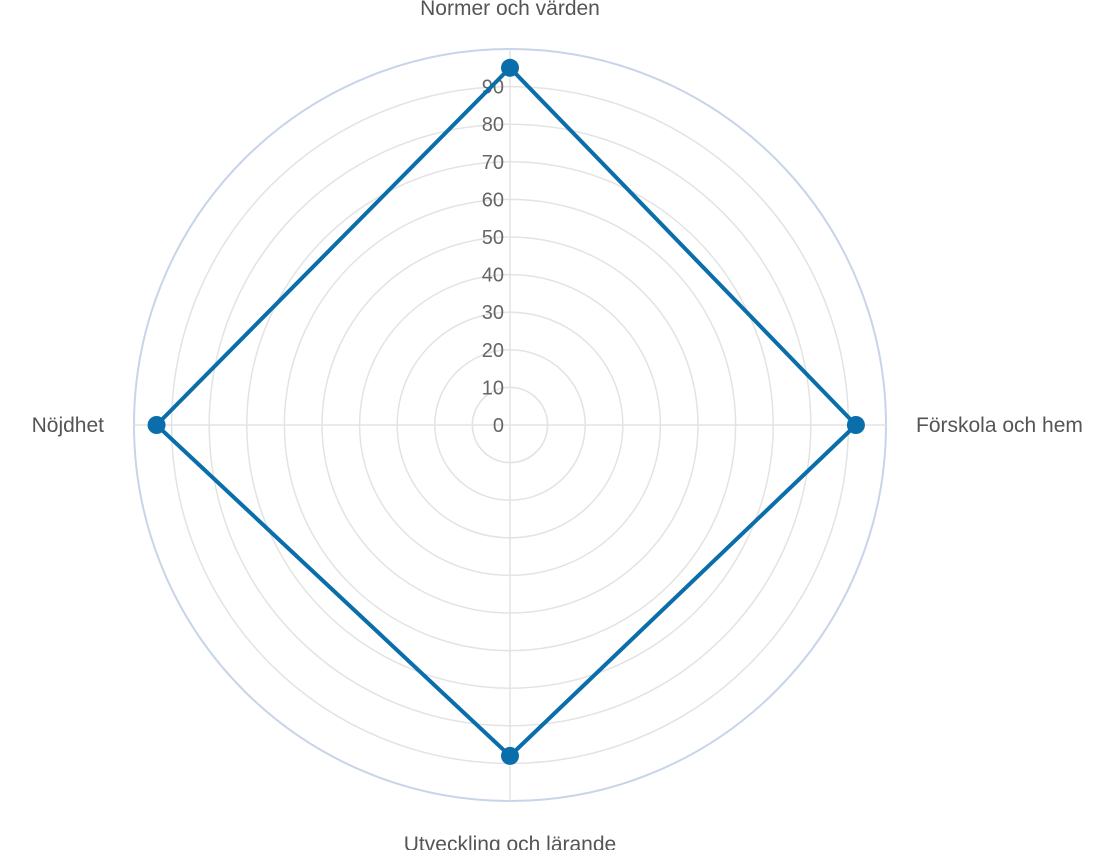  I want to click on category-label-3: Nöjdhet, so click(68, 425).